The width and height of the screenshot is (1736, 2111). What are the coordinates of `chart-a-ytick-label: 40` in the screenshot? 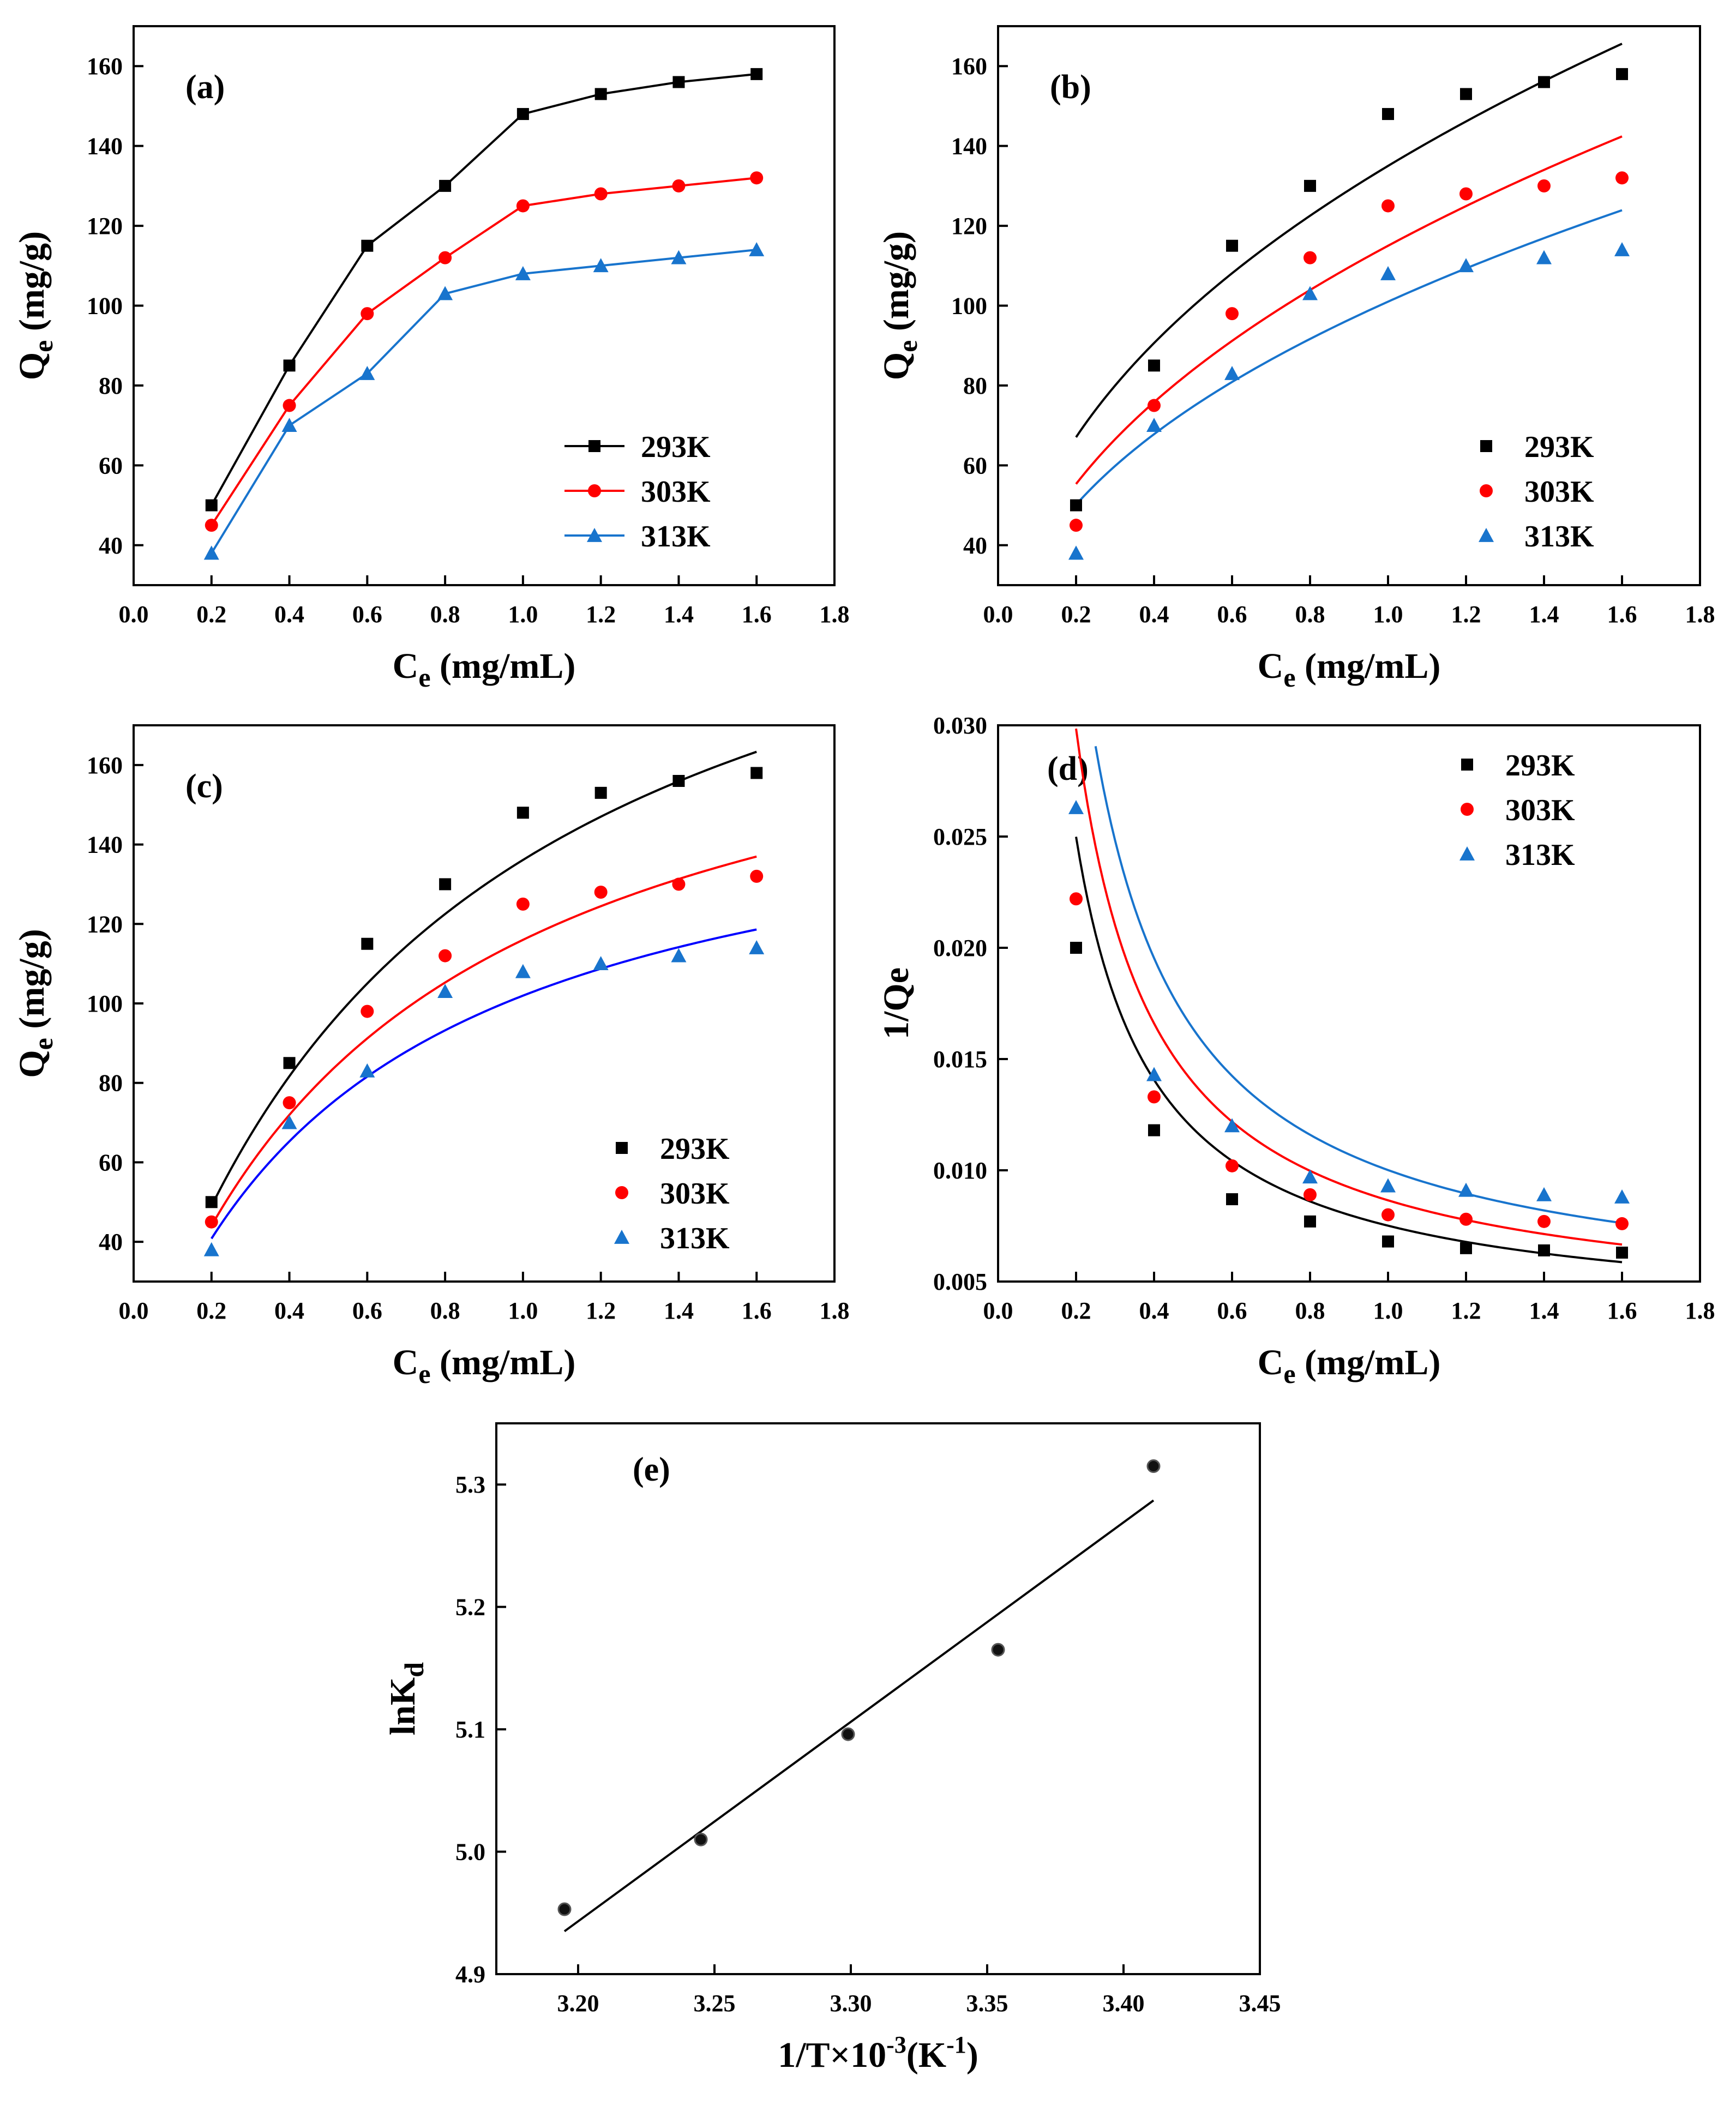 It's located at (111, 545).